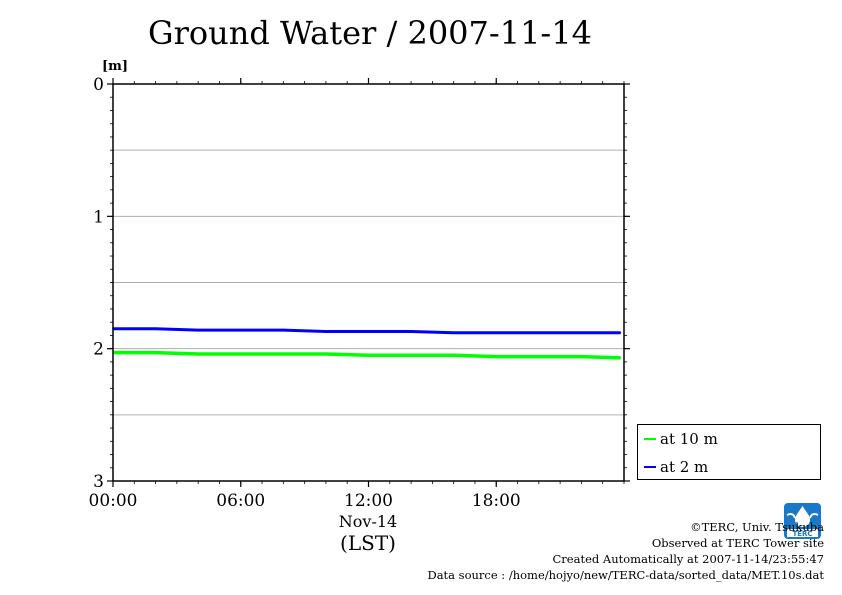 Image resolution: width=842 pixels, height=595 pixels. What do you see at coordinates (113, 501) in the screenshot?
I see `x-tick-label: 00:00` at bounding box center [113, 501].